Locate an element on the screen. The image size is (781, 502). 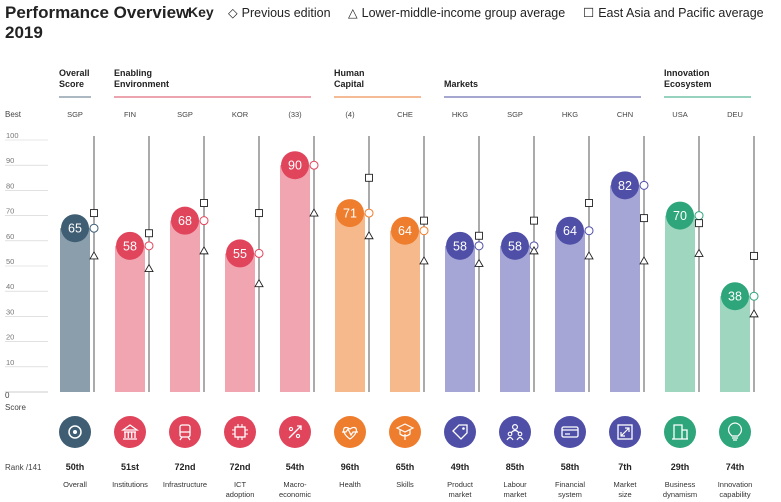
bulb-icon-shape is located at coordinates (735, 431).